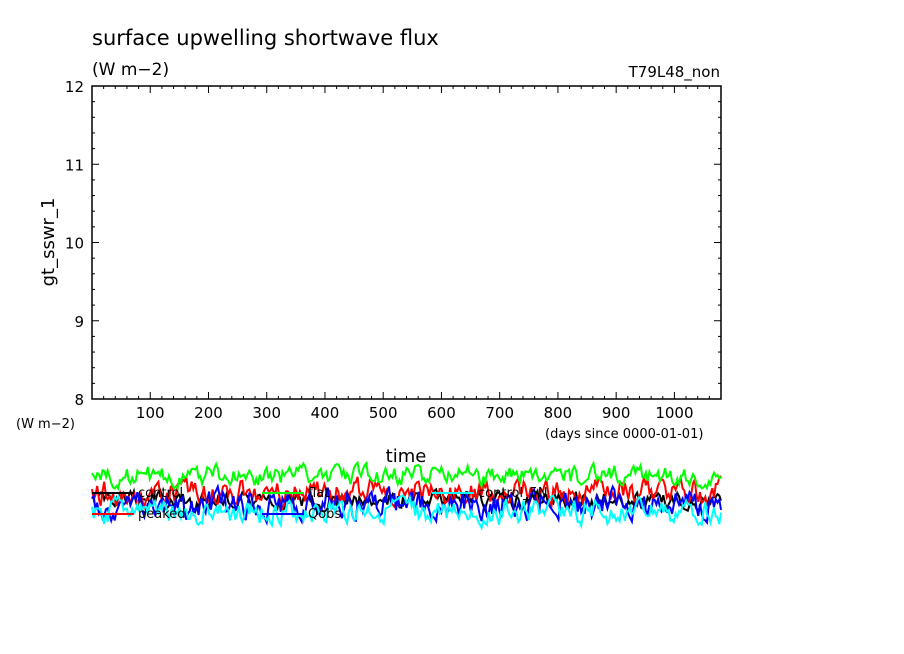 The width and height of the screenshot is (904, 654). What do you see at coordinates (616, 413) in the screenshot?
I see `x-tick-label: 900` at bounding box center [616, 413].